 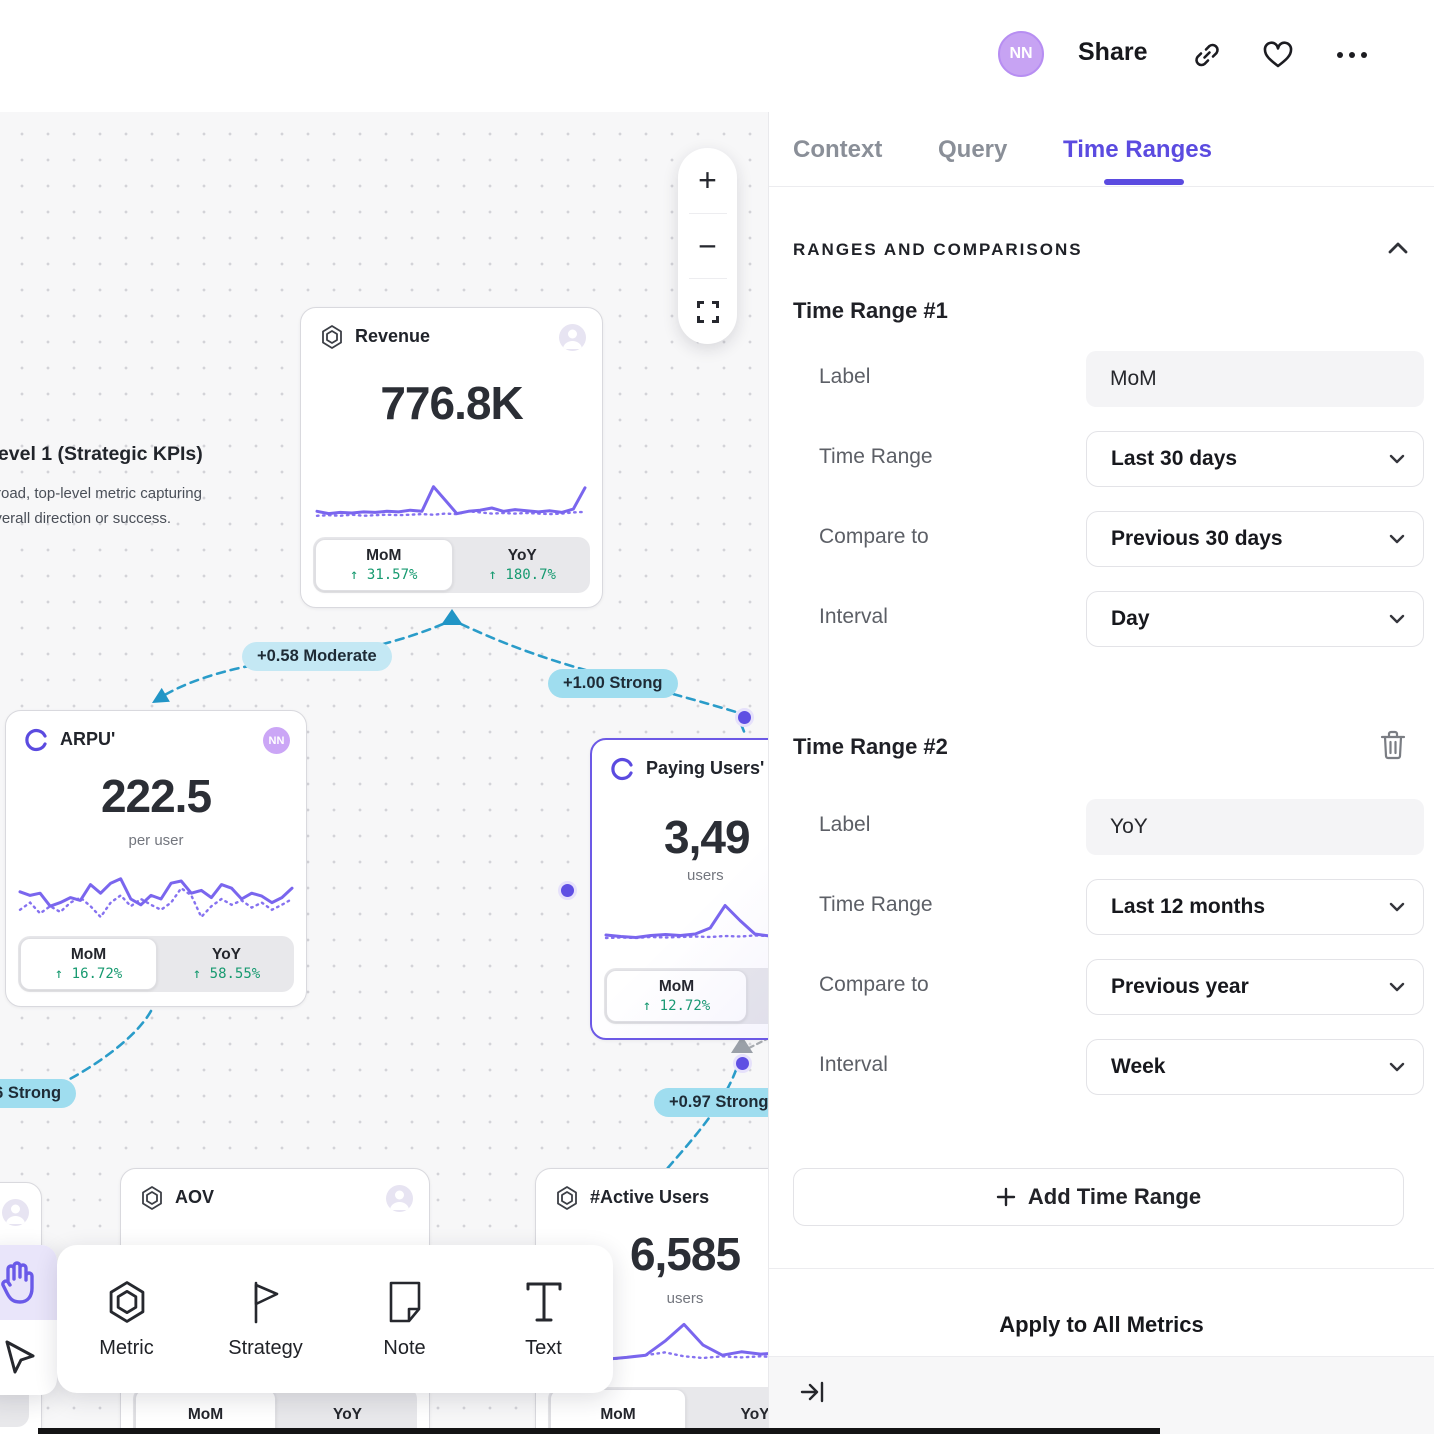 What do you see at coordinates (317, 656) in the screenshot?
I see `correlation-pill-moderate: +0.58 Moderate` at bounding box center [317, 656].